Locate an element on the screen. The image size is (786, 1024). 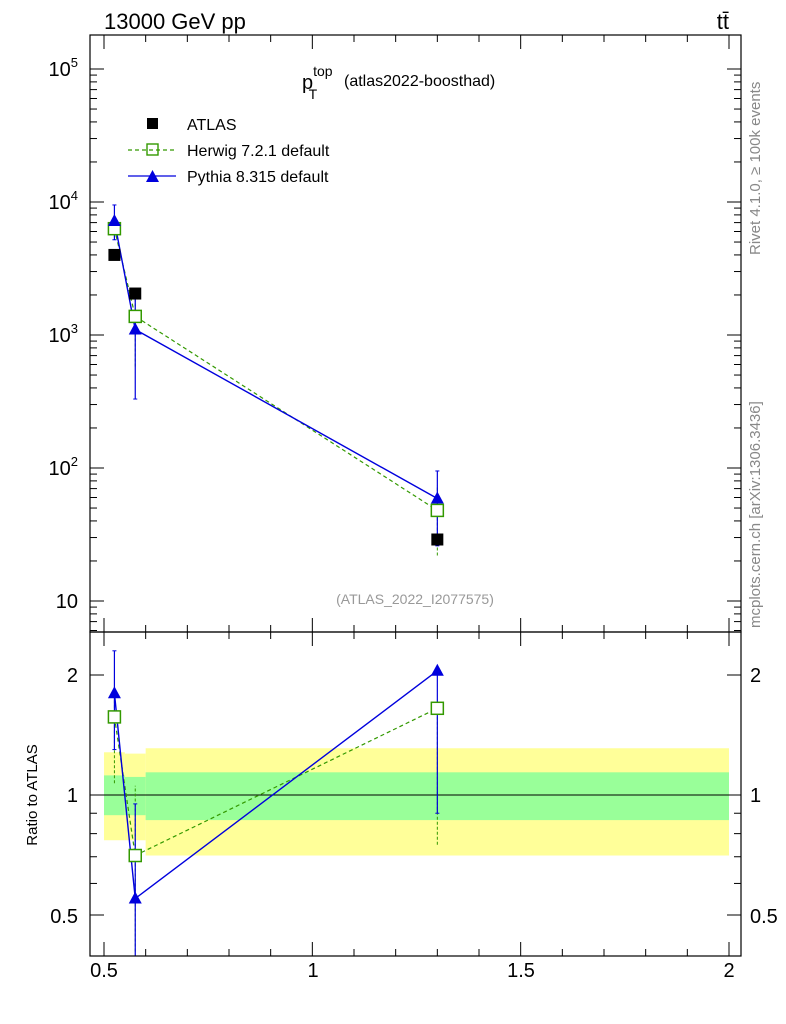
ratio-y-tick-label-right-1: 1 is located at coordinates (755, 796).